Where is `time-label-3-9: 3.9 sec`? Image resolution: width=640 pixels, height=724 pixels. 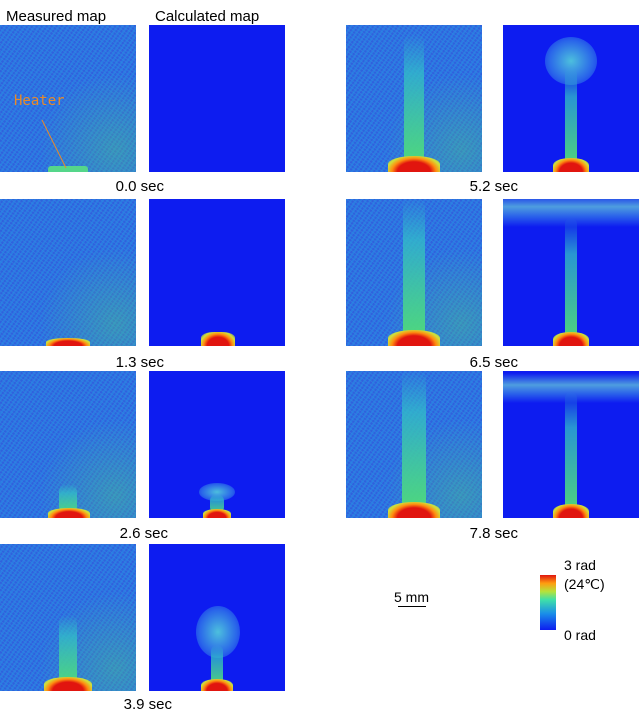
time-label-3-9: 3.9 sec is located at coordinates (147, 704).